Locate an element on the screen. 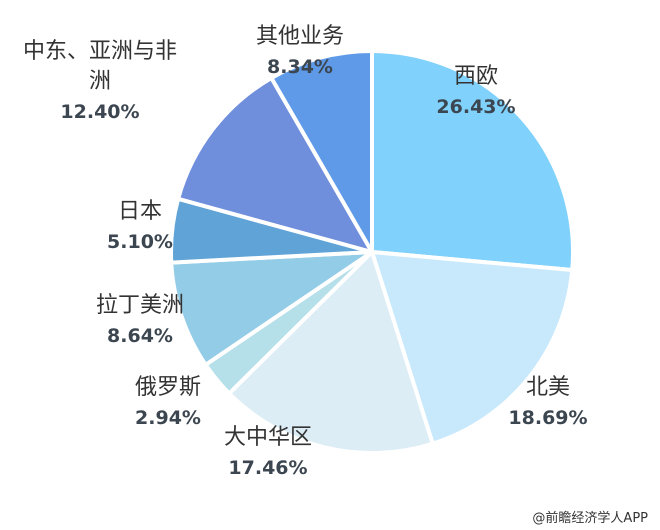 The image size is (660, 530). source: @前瞻经济学人APP is located at coordinates (590, 518).